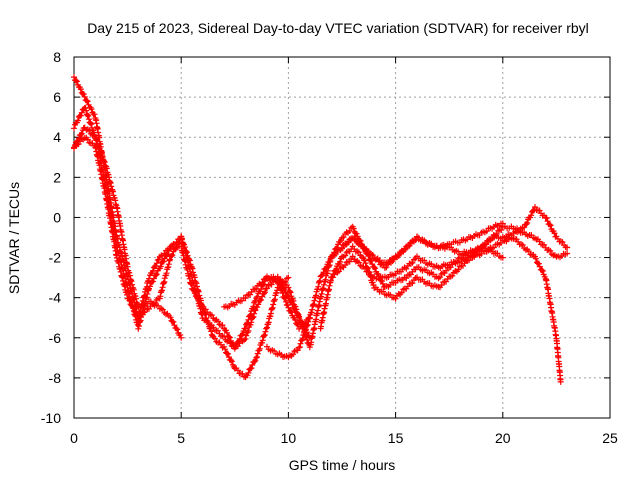 The width and height of the screenshot is (640, 480). What do you see at coordinates (55, 258) in the screenshot?
I see `y-tick-label: -2` at bounding box center [55, 258].